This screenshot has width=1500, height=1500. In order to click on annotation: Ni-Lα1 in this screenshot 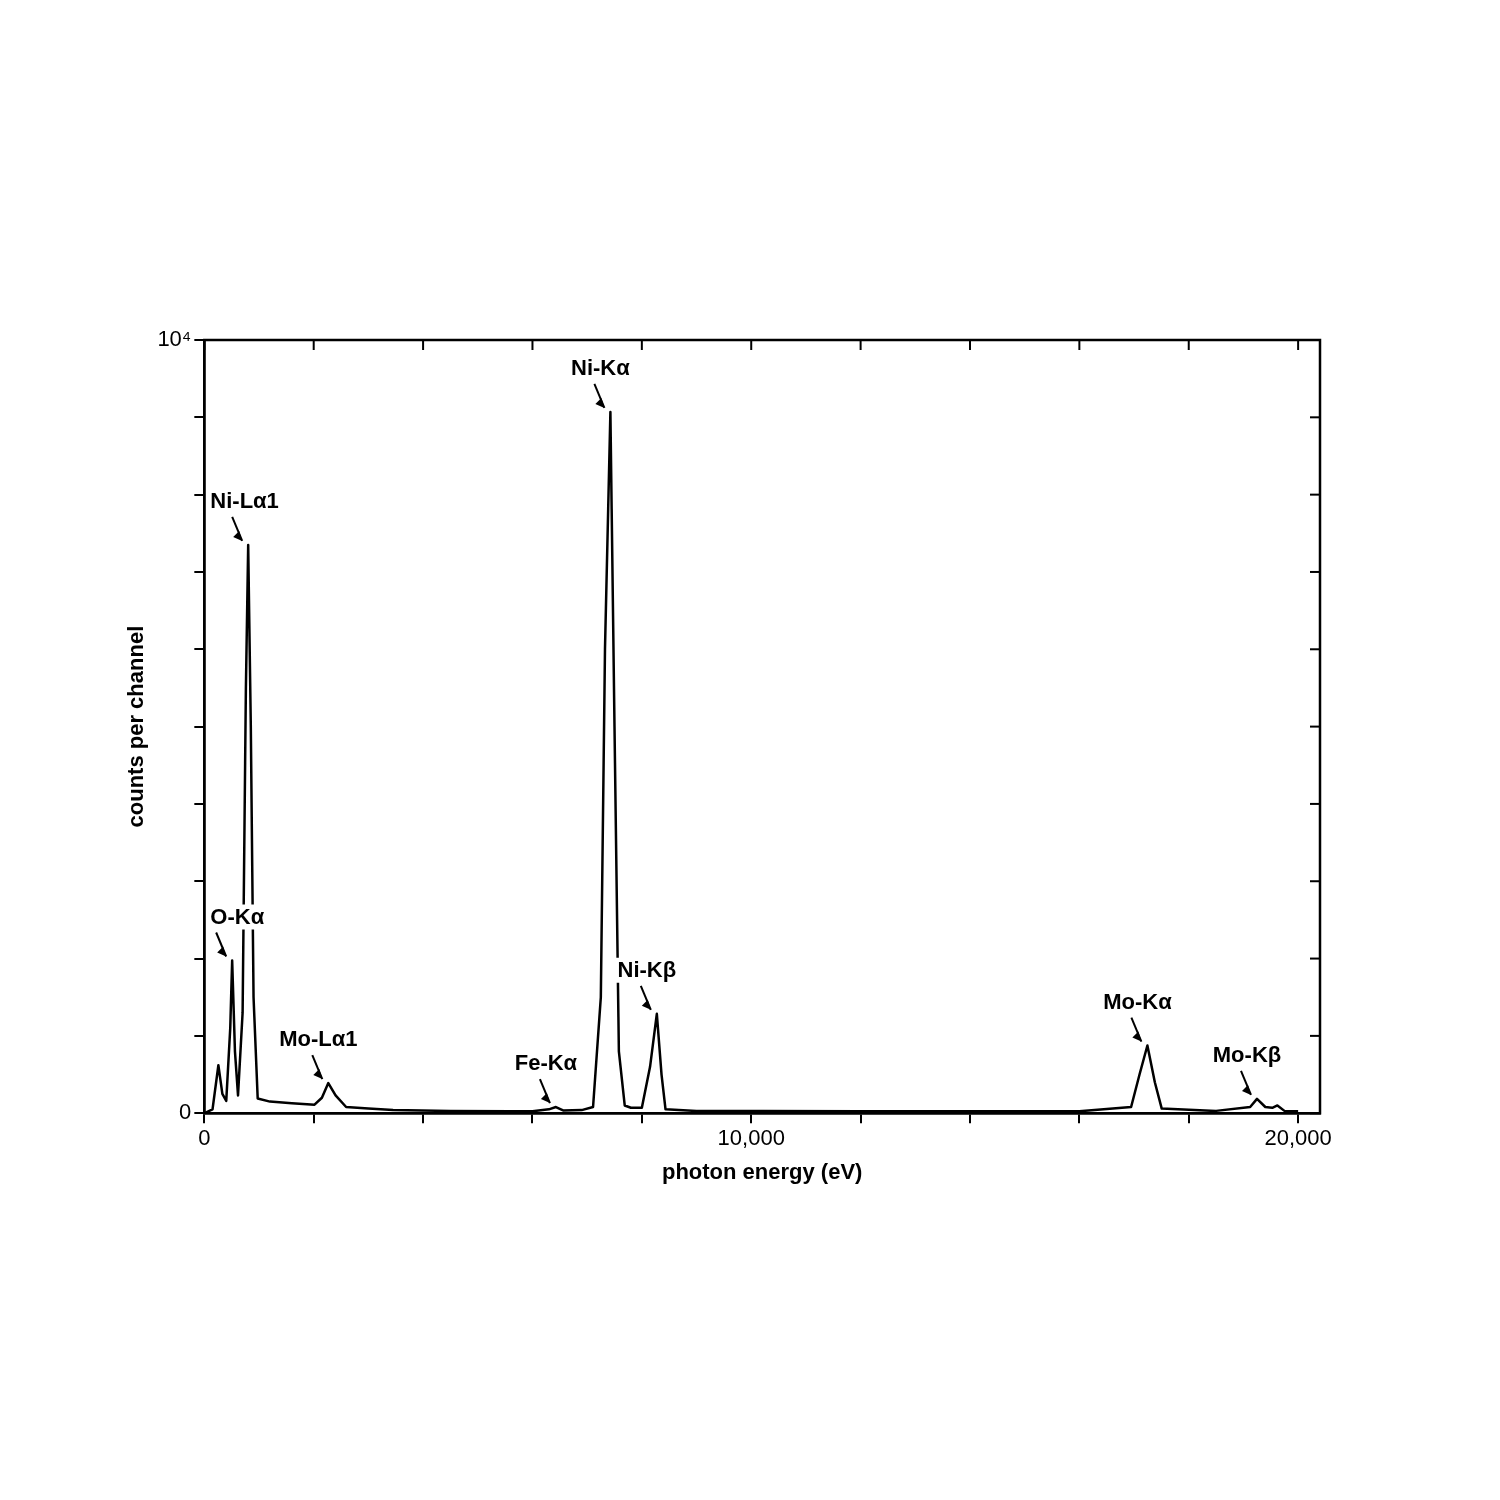, I will do `click(244, 500)`.